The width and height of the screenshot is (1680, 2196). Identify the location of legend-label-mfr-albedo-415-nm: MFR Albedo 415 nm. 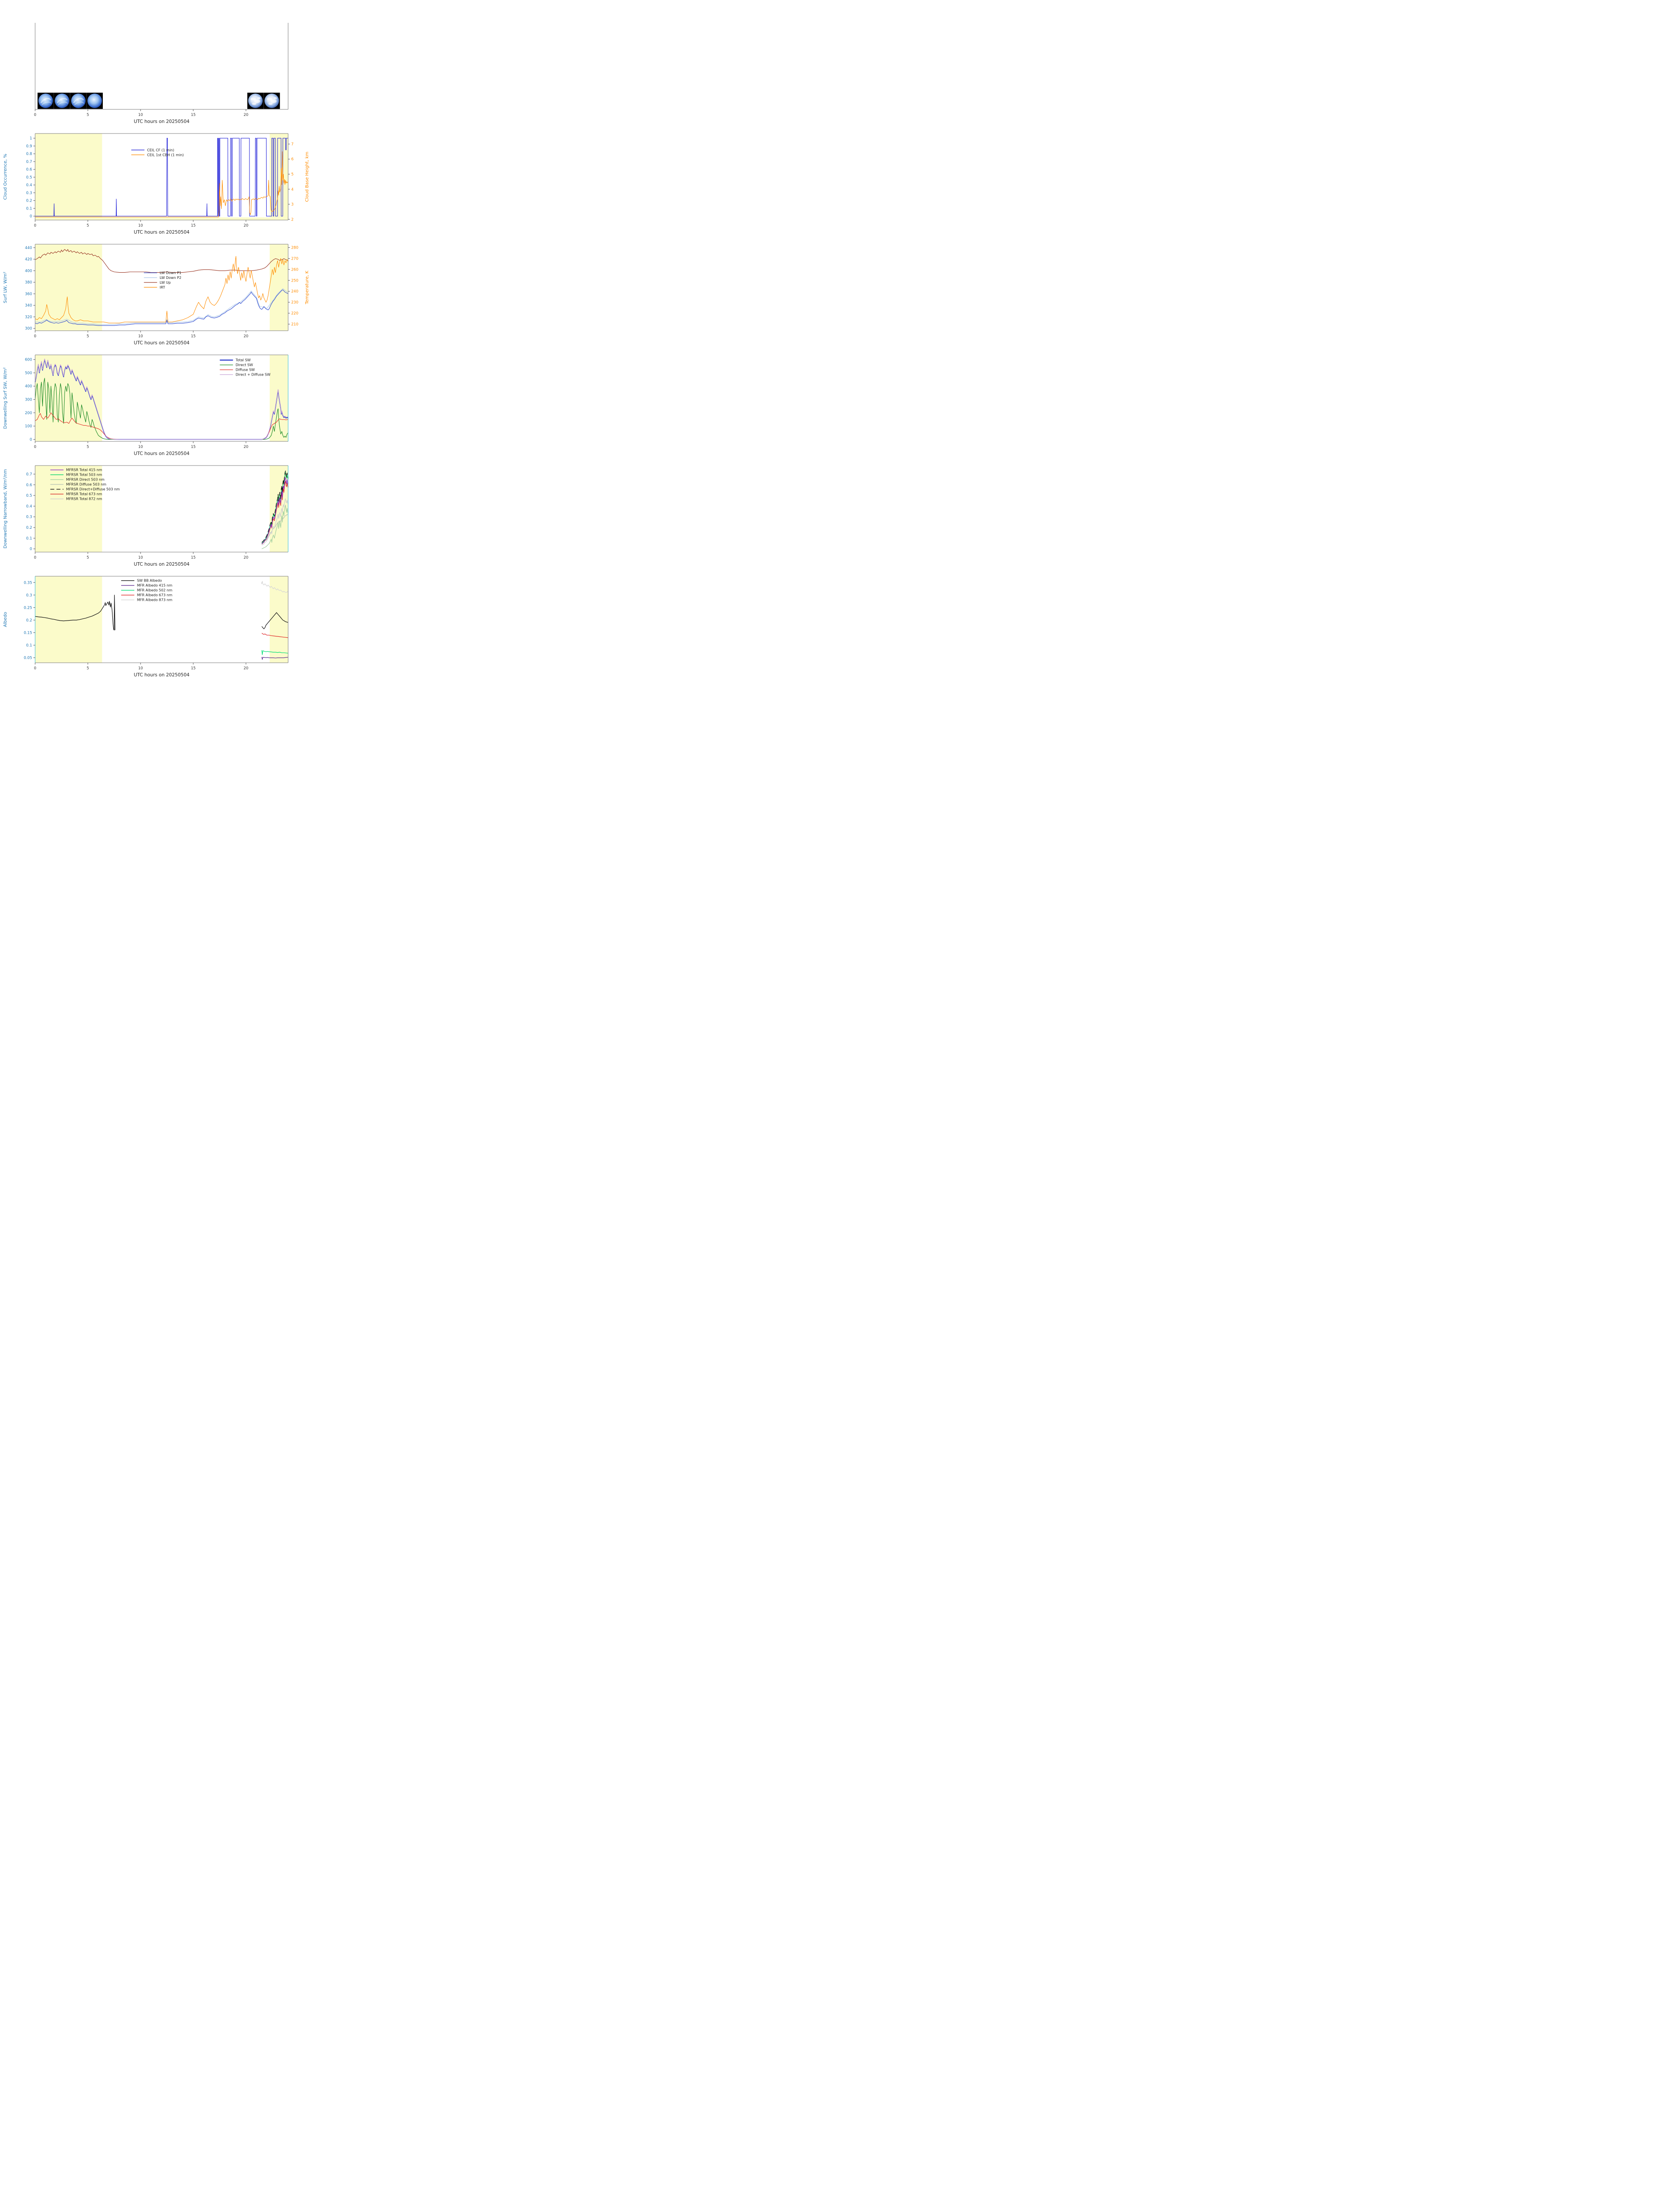
(155, 586).